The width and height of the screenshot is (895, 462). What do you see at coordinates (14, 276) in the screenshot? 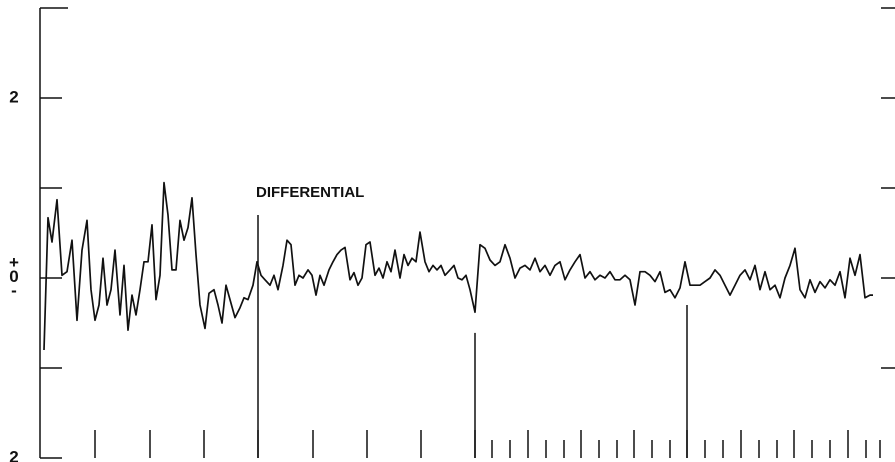
I see `y-tick-label: +0-` at bounding box center [14, 276].